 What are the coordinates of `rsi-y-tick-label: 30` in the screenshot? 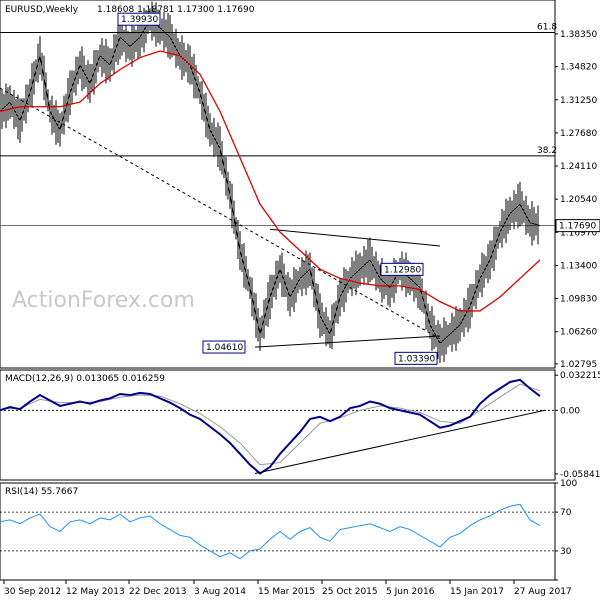 It's located at (566, 552).